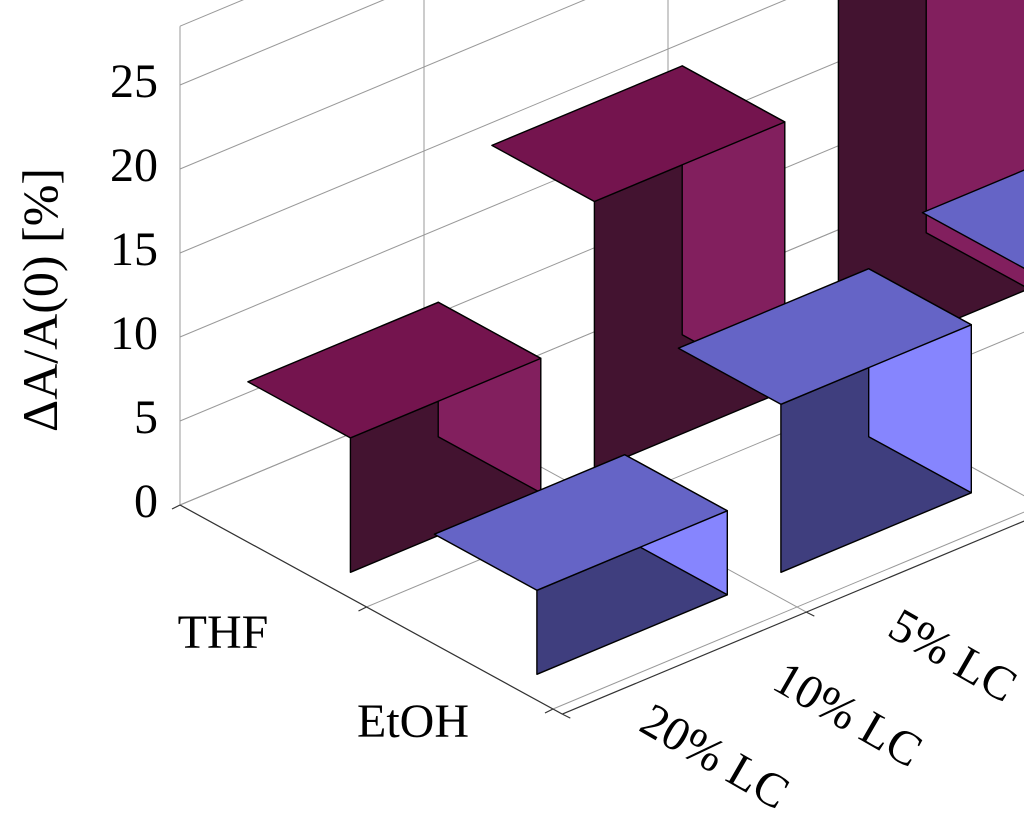 This screenshot has height=833, width=1024. Describe the element at coordinates (40, 300) in the screenshot. I see `y-axis-title: ΔA/A(0) [%]` at that location.